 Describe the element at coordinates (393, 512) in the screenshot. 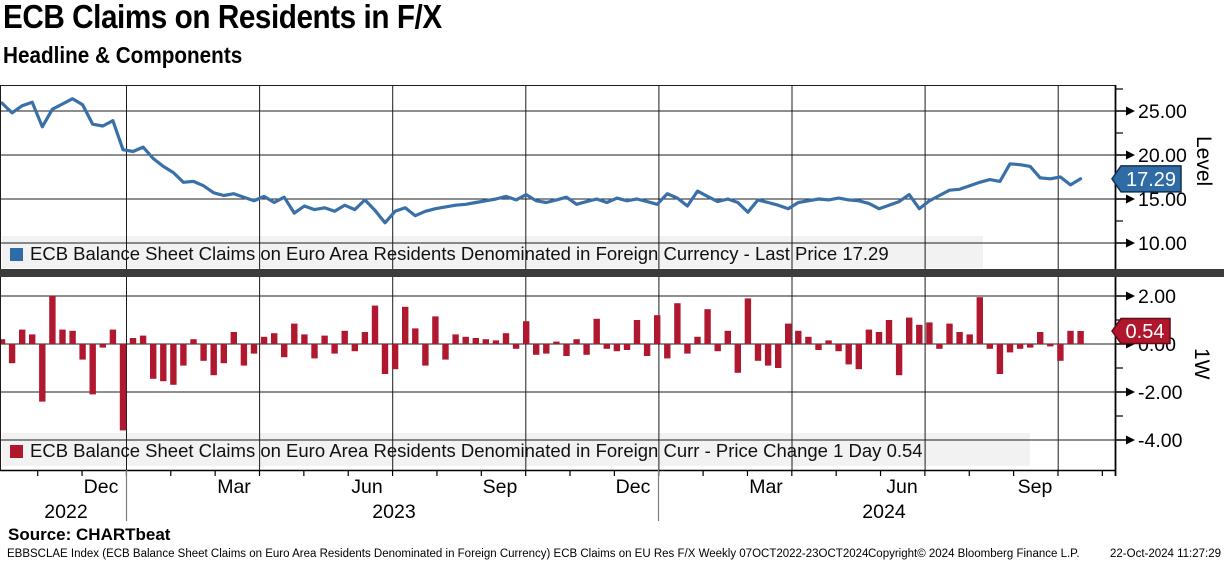

I see `x-year-label: 2023` at that location.